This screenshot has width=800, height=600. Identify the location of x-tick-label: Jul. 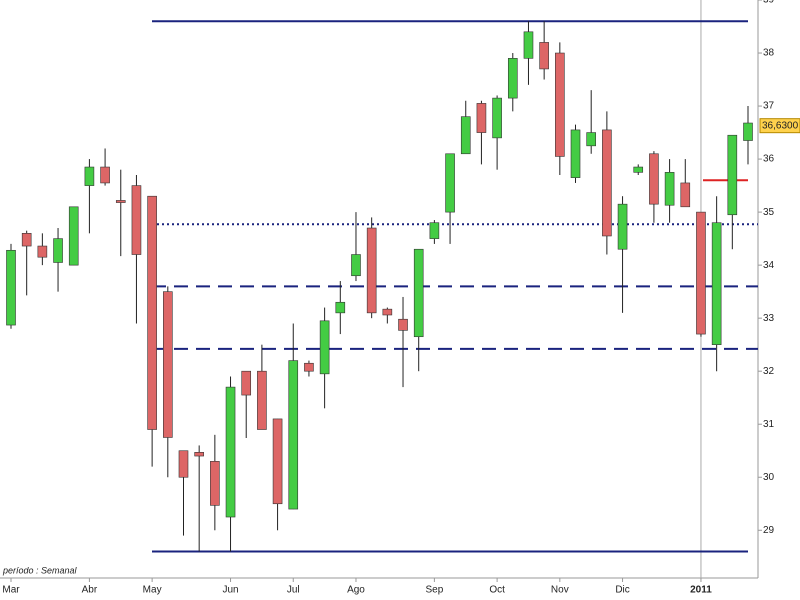
(293, 590).